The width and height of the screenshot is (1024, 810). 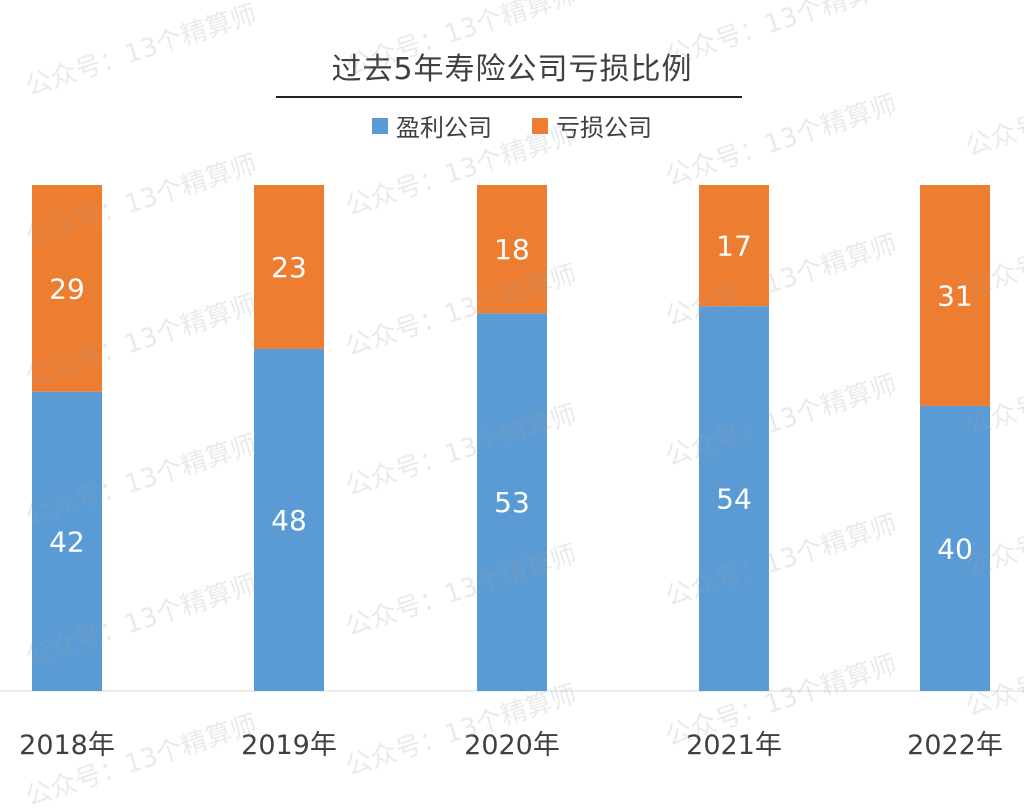 I want to click on data-label-loss-1: 23, so click(x=289, y=267).